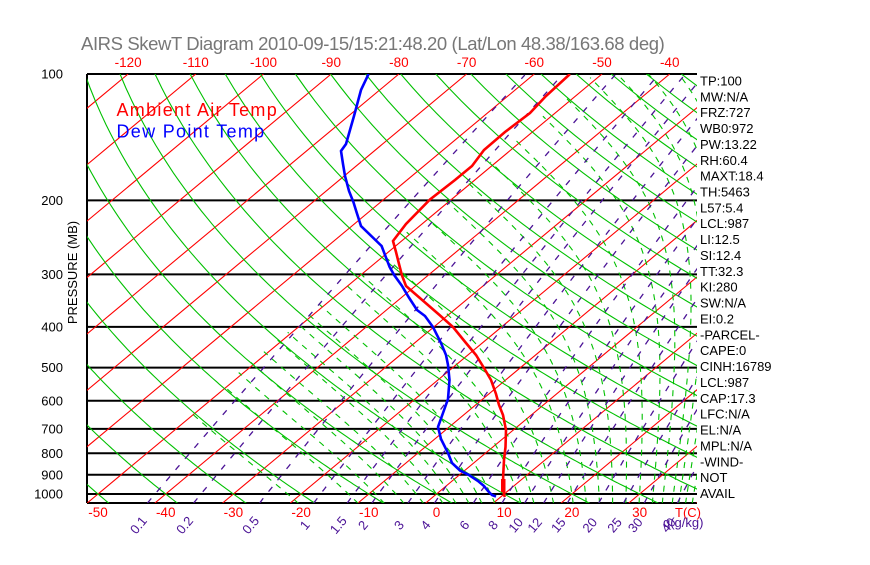 This screenshot has height=565, width=870. I want to click on svg-text: KI:280, so click(719, 287).